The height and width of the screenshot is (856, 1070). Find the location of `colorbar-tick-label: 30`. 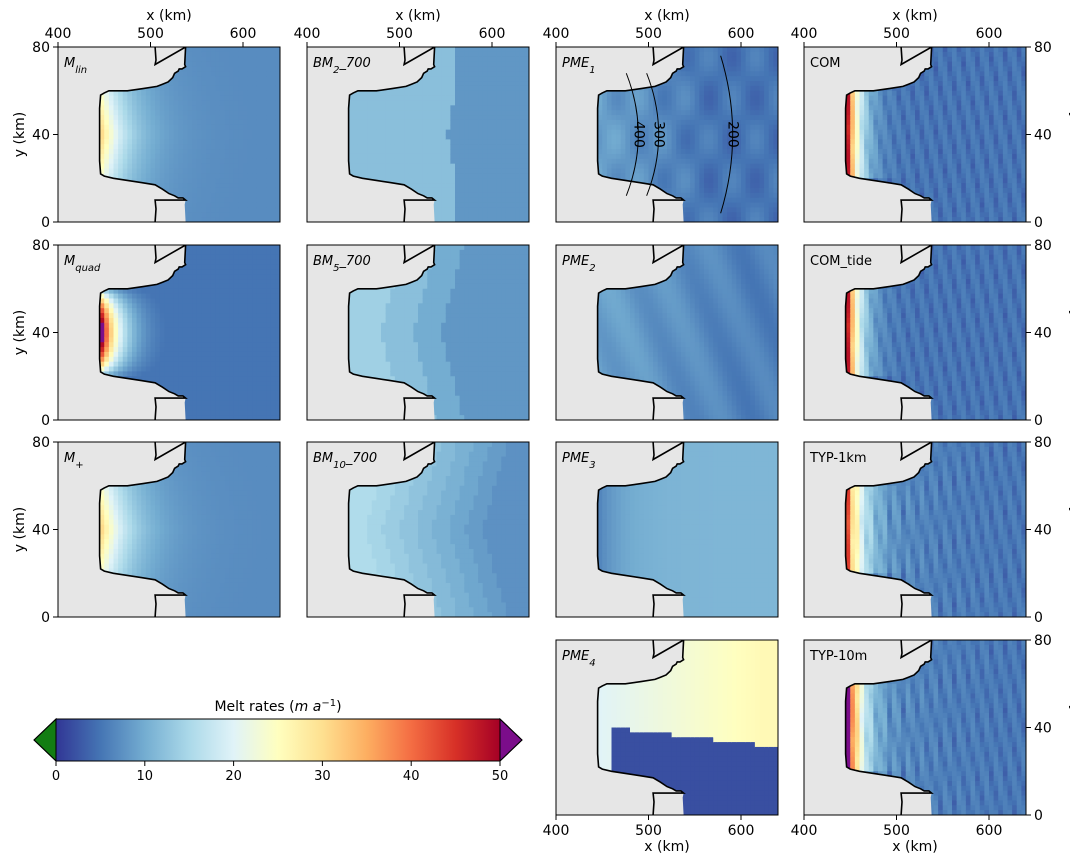

colorbar-tick-label: 30 is located at coordinates (322, 776).